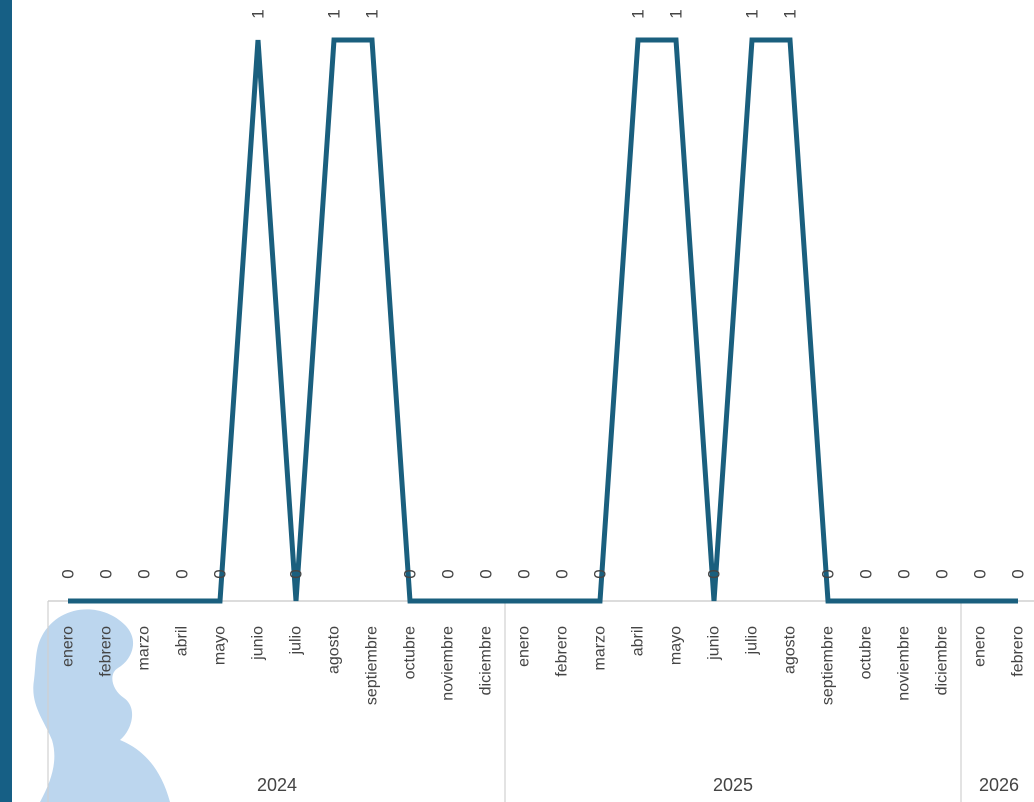  Describe the element at coordinates (277, 785) in the screenshot. I see `year-label: 2024` at that location.